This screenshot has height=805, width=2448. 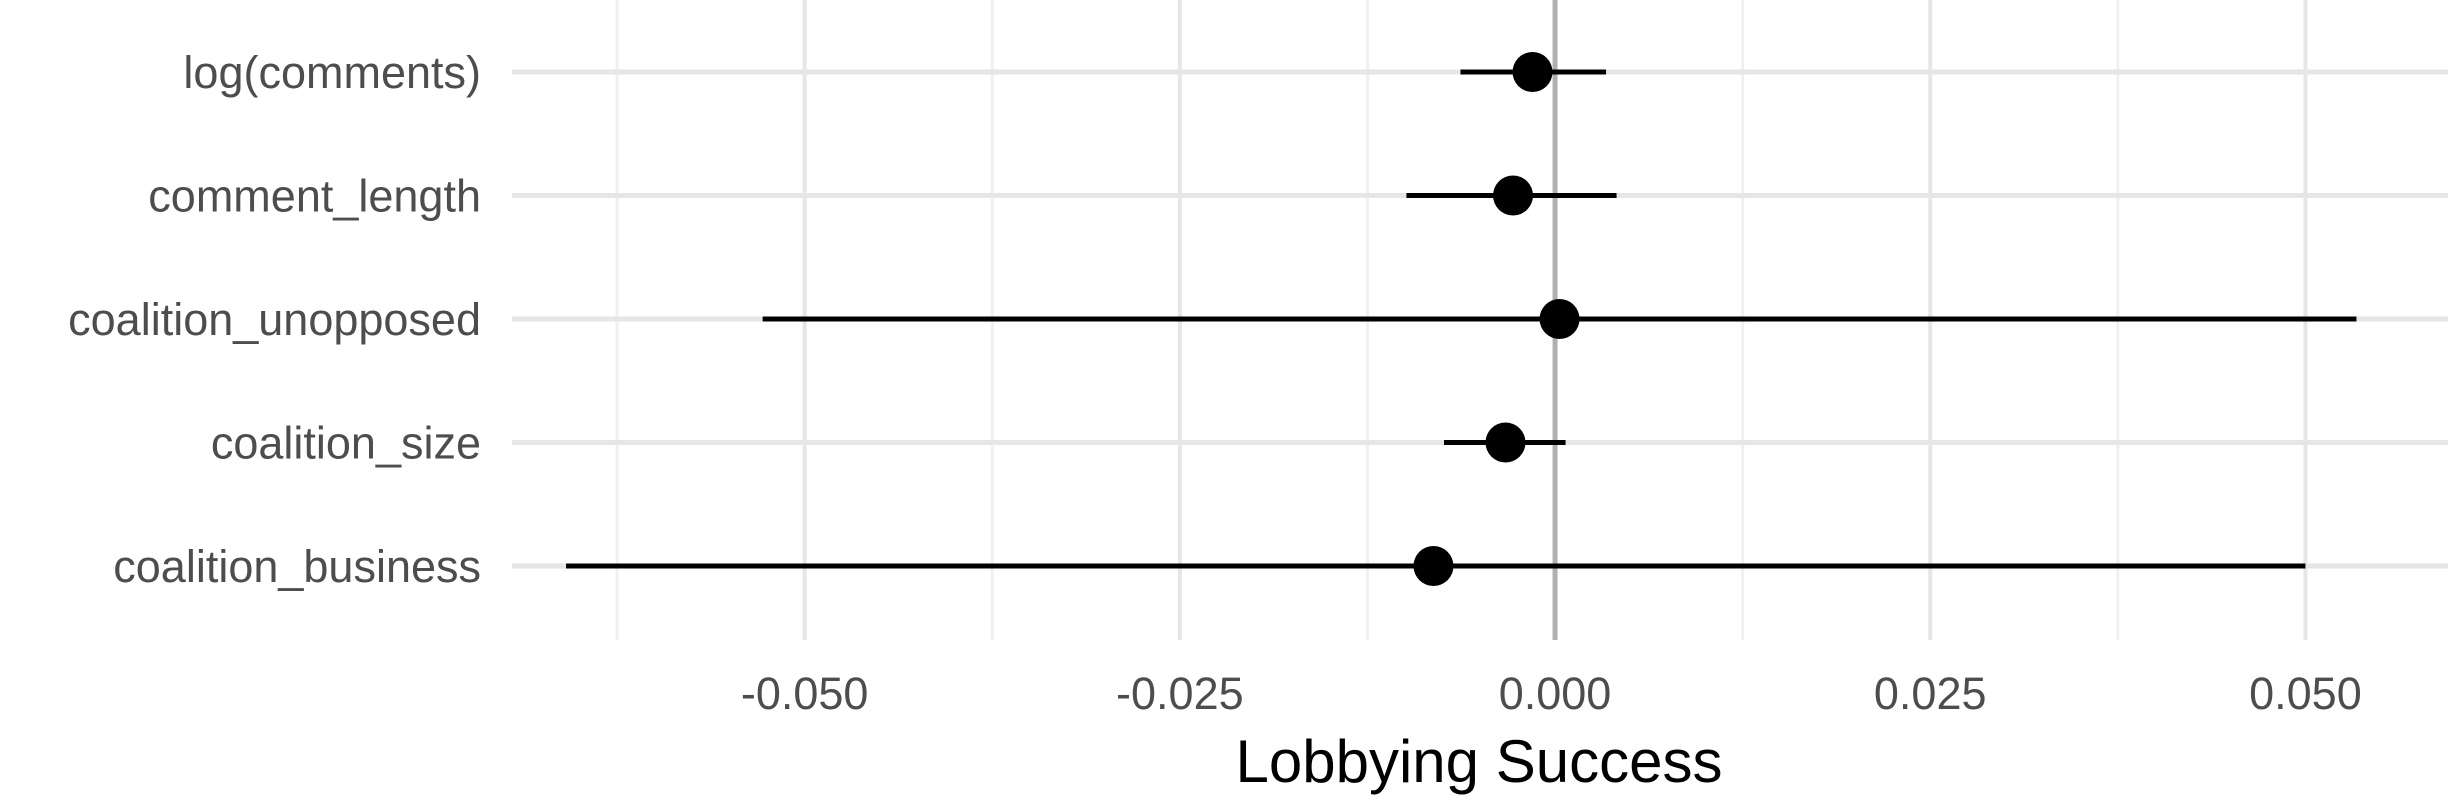 I want to click on category-label-3: coalition_size, so click(x=346, y=443).